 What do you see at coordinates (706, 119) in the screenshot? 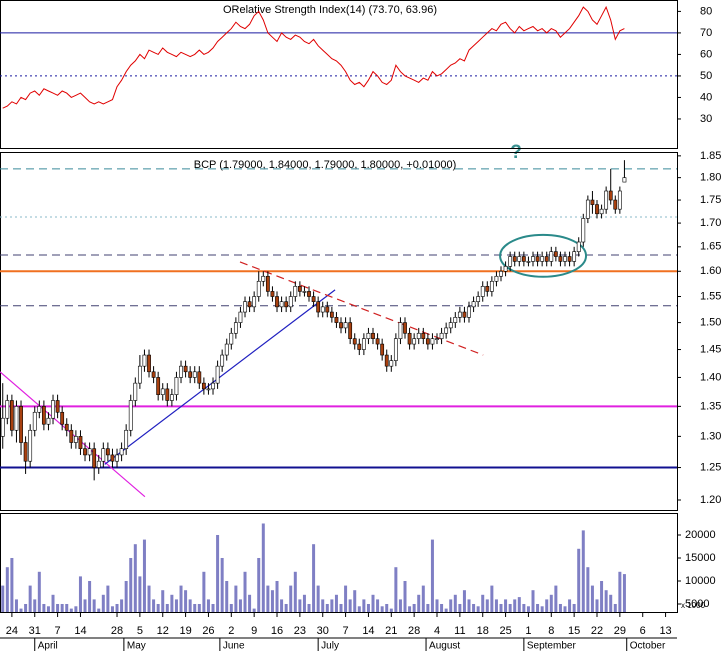
I see `y-tick-label: 30` at bounding box center [706, 119].